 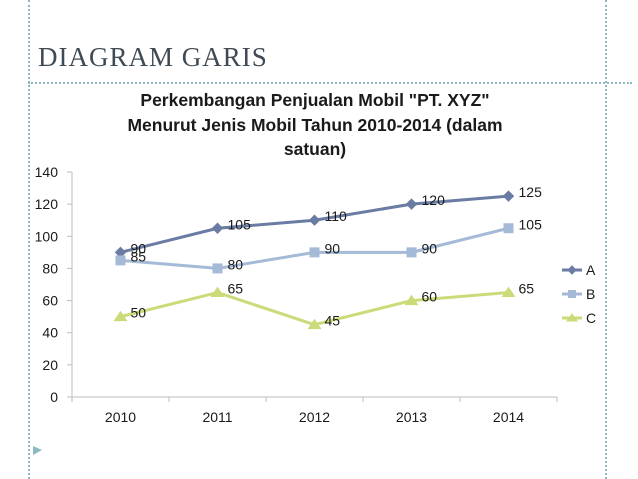 I want to click on series-B-point-2012, so click(x=314, y=252).